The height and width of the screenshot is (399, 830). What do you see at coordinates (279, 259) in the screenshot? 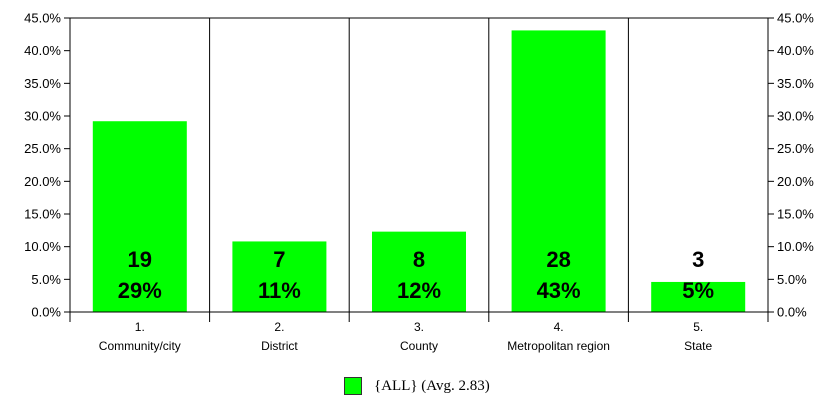
I see `bar-count-label: 7` at bounding box center [279, 259].